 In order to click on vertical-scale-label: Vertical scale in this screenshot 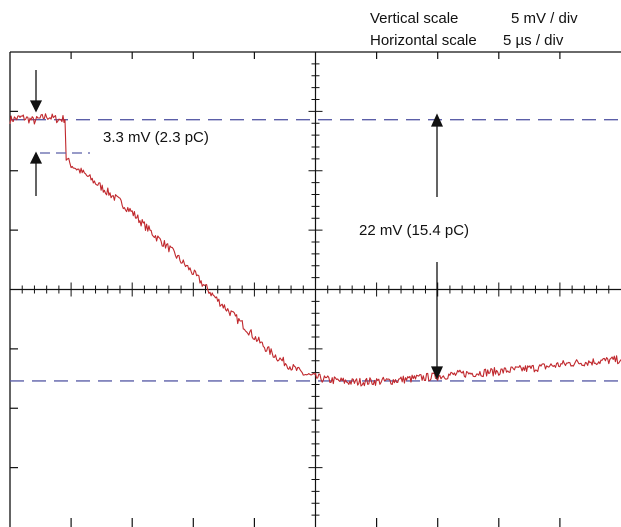, I will do `click(414, 18)`.